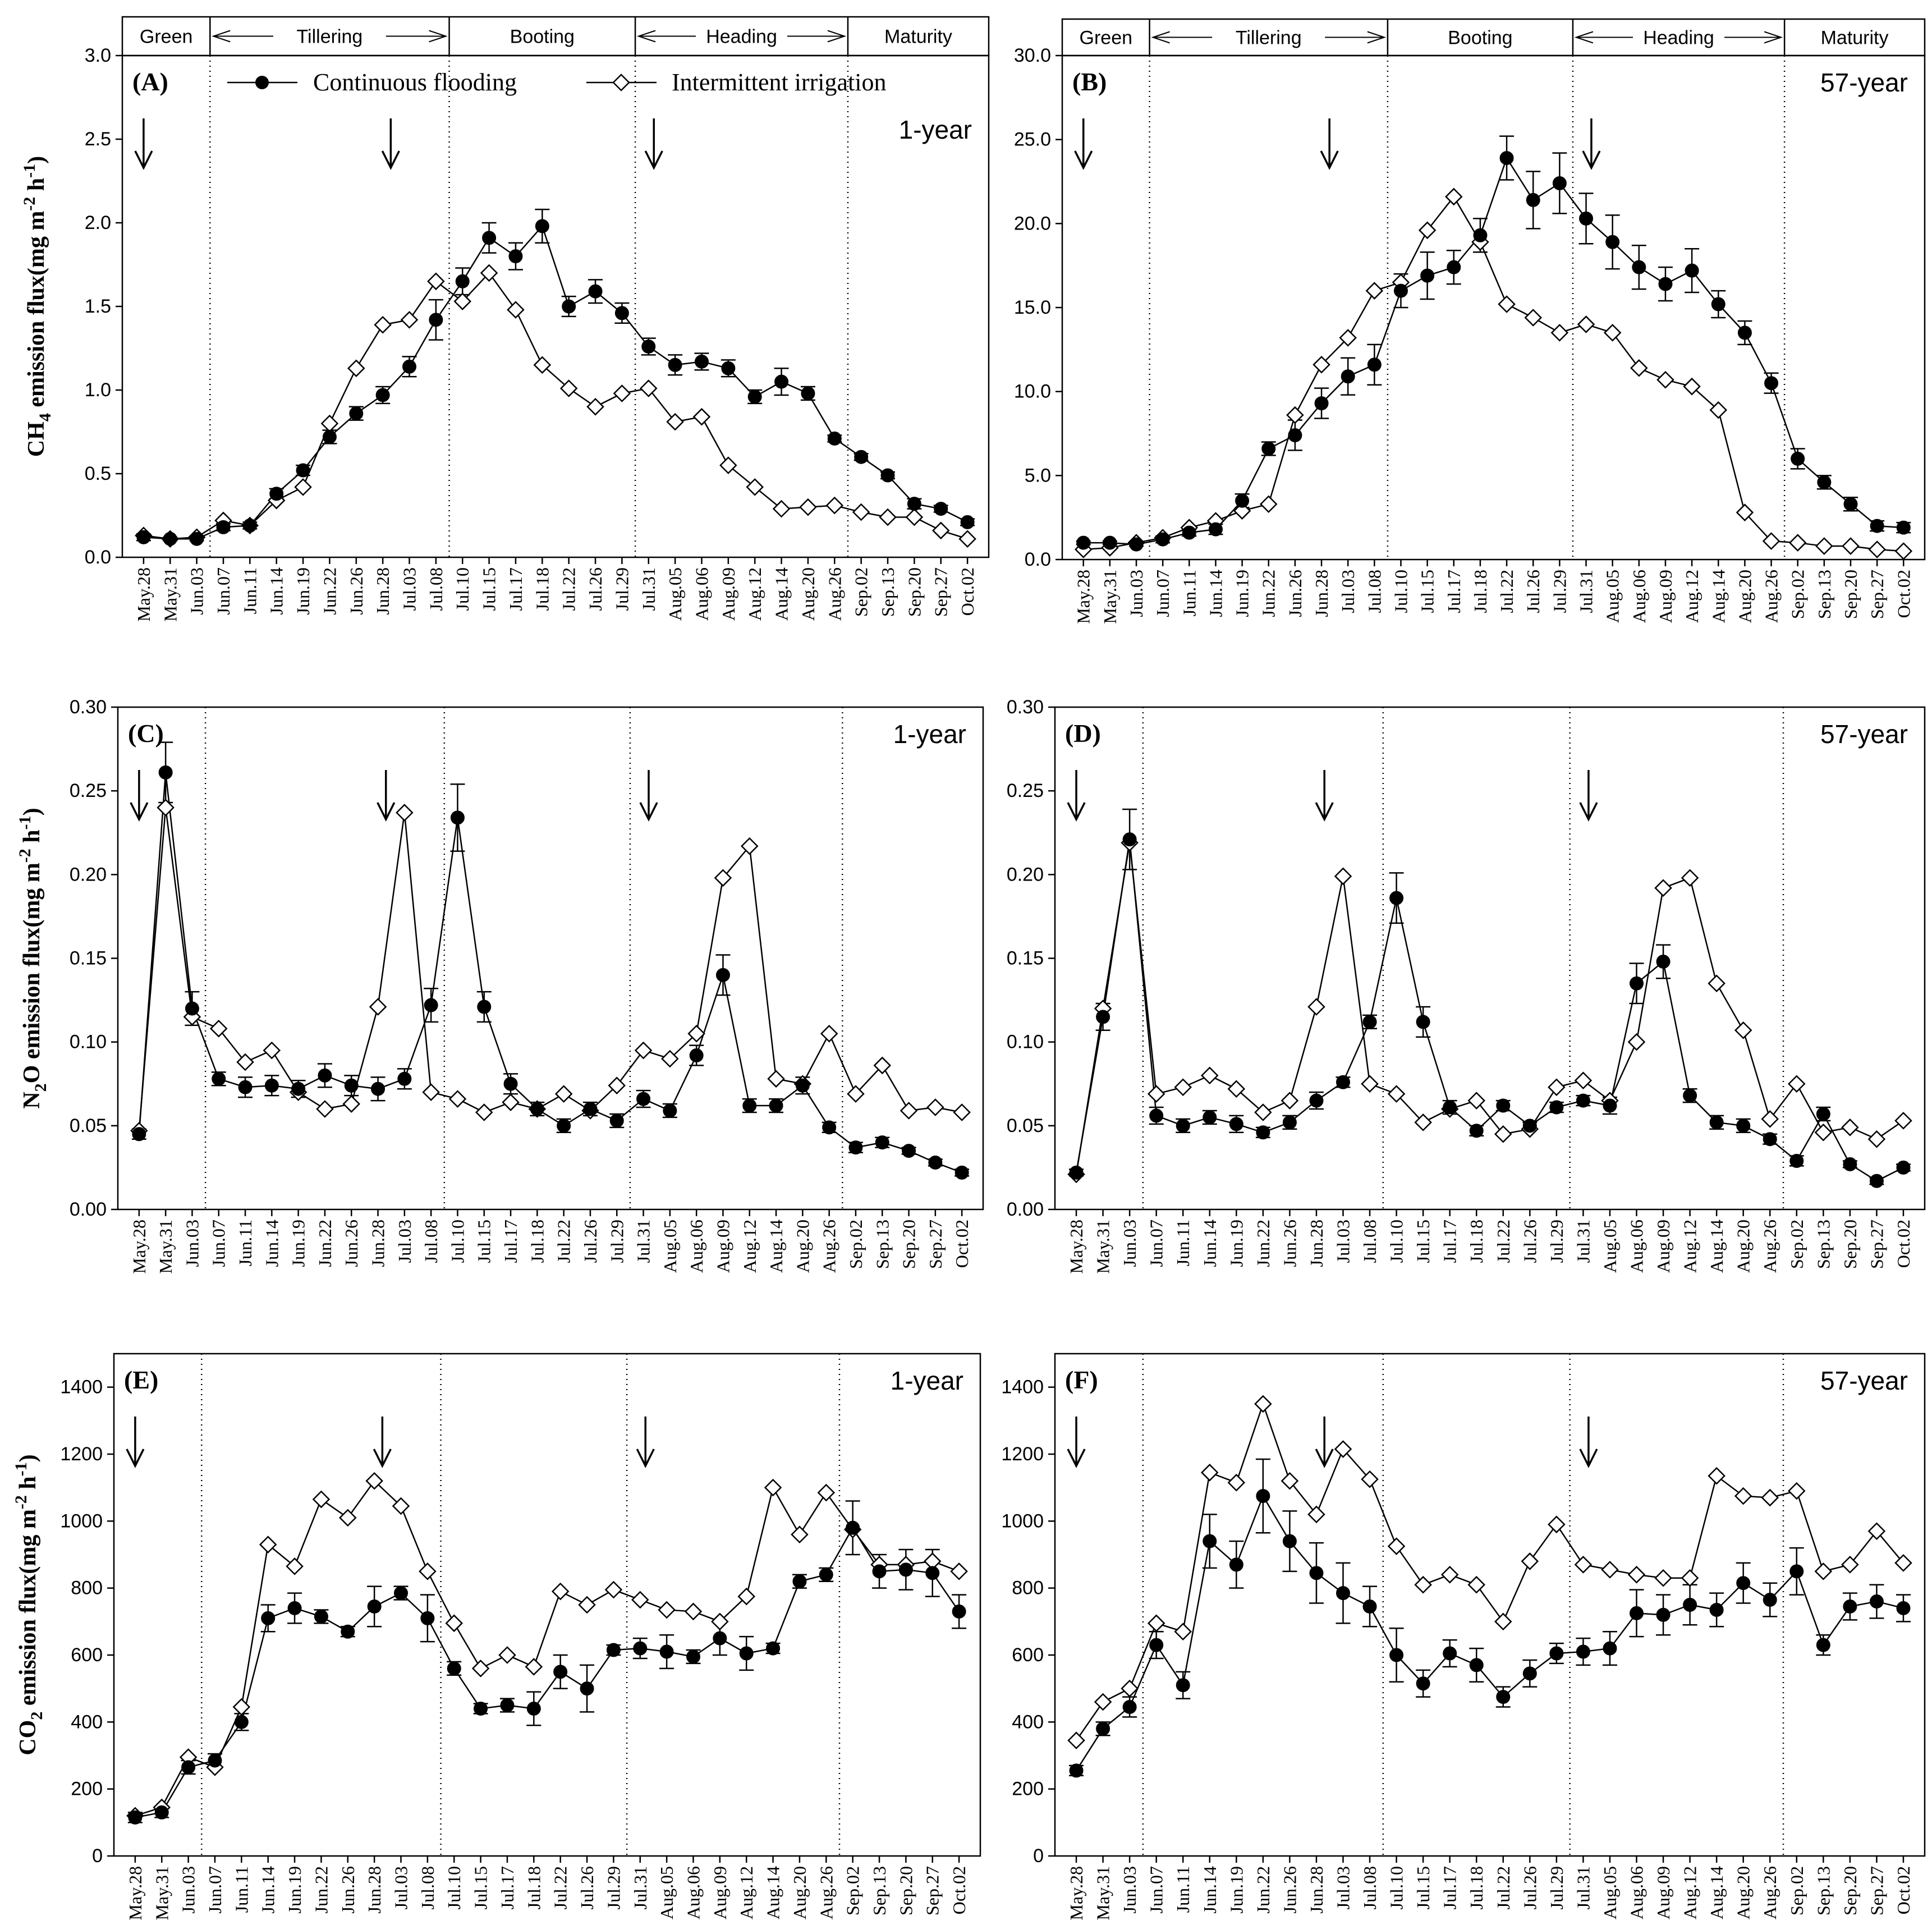  What do you see at coordinates (613, 1887) in the screenshot?
I see `x-tick-label: Jul.29` at bounding box center [613, 1887].